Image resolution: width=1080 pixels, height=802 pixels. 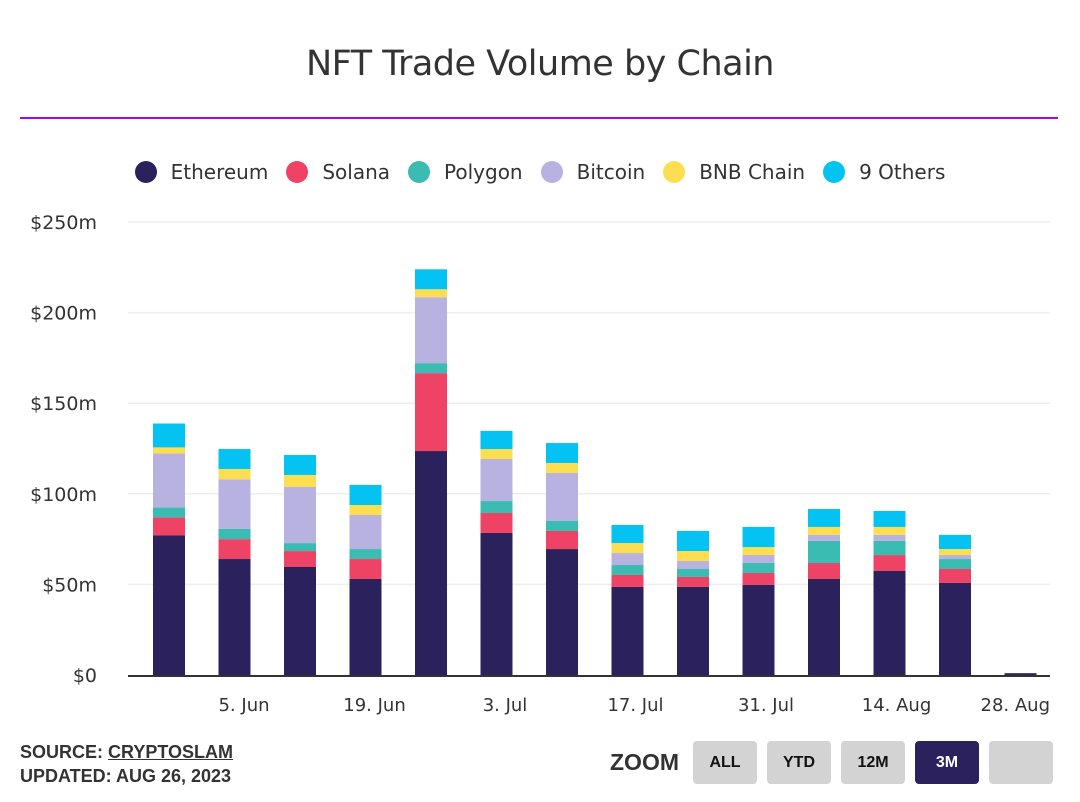 I want to click on zoom-button-12m: 12M, so click(x=873, y=762).